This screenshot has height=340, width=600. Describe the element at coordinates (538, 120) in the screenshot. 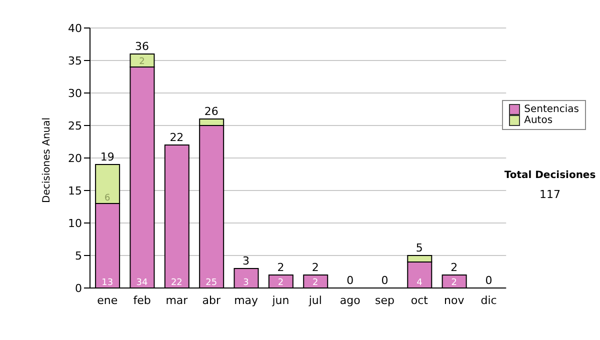

I see `legend-label: Autos` at that location.